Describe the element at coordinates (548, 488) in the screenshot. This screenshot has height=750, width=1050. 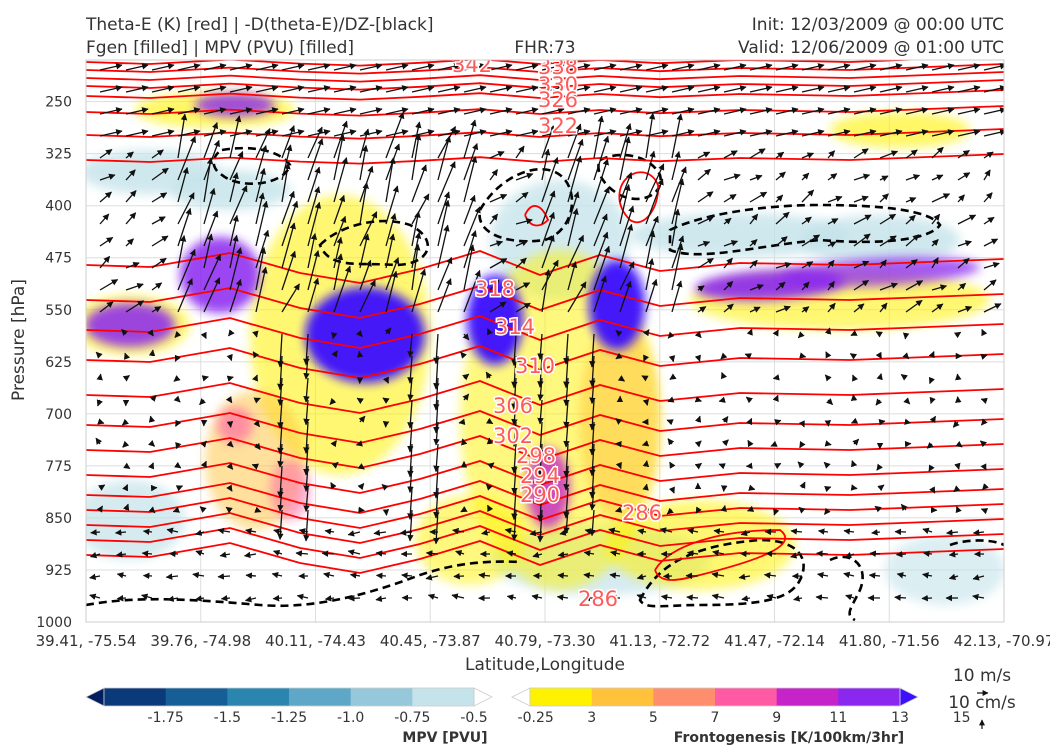
I see `field-blob` at that location.